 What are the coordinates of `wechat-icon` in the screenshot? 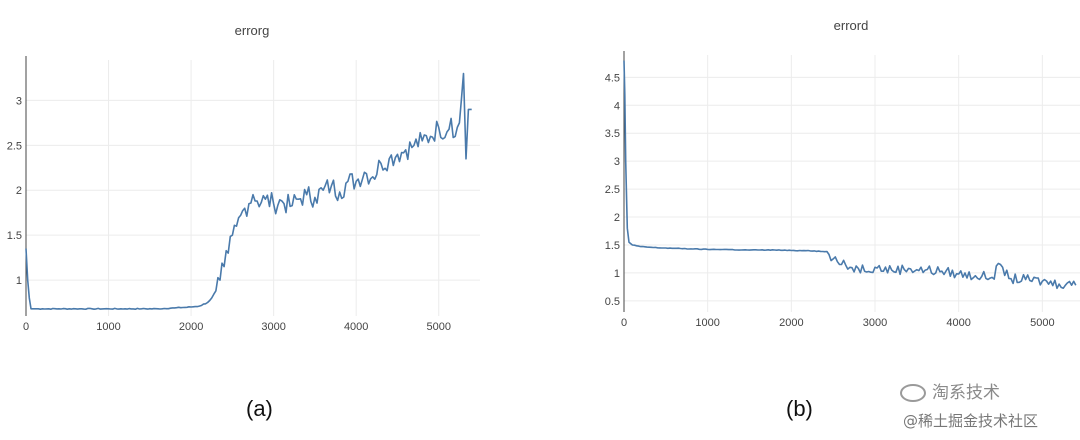 It's located at (913, 393).